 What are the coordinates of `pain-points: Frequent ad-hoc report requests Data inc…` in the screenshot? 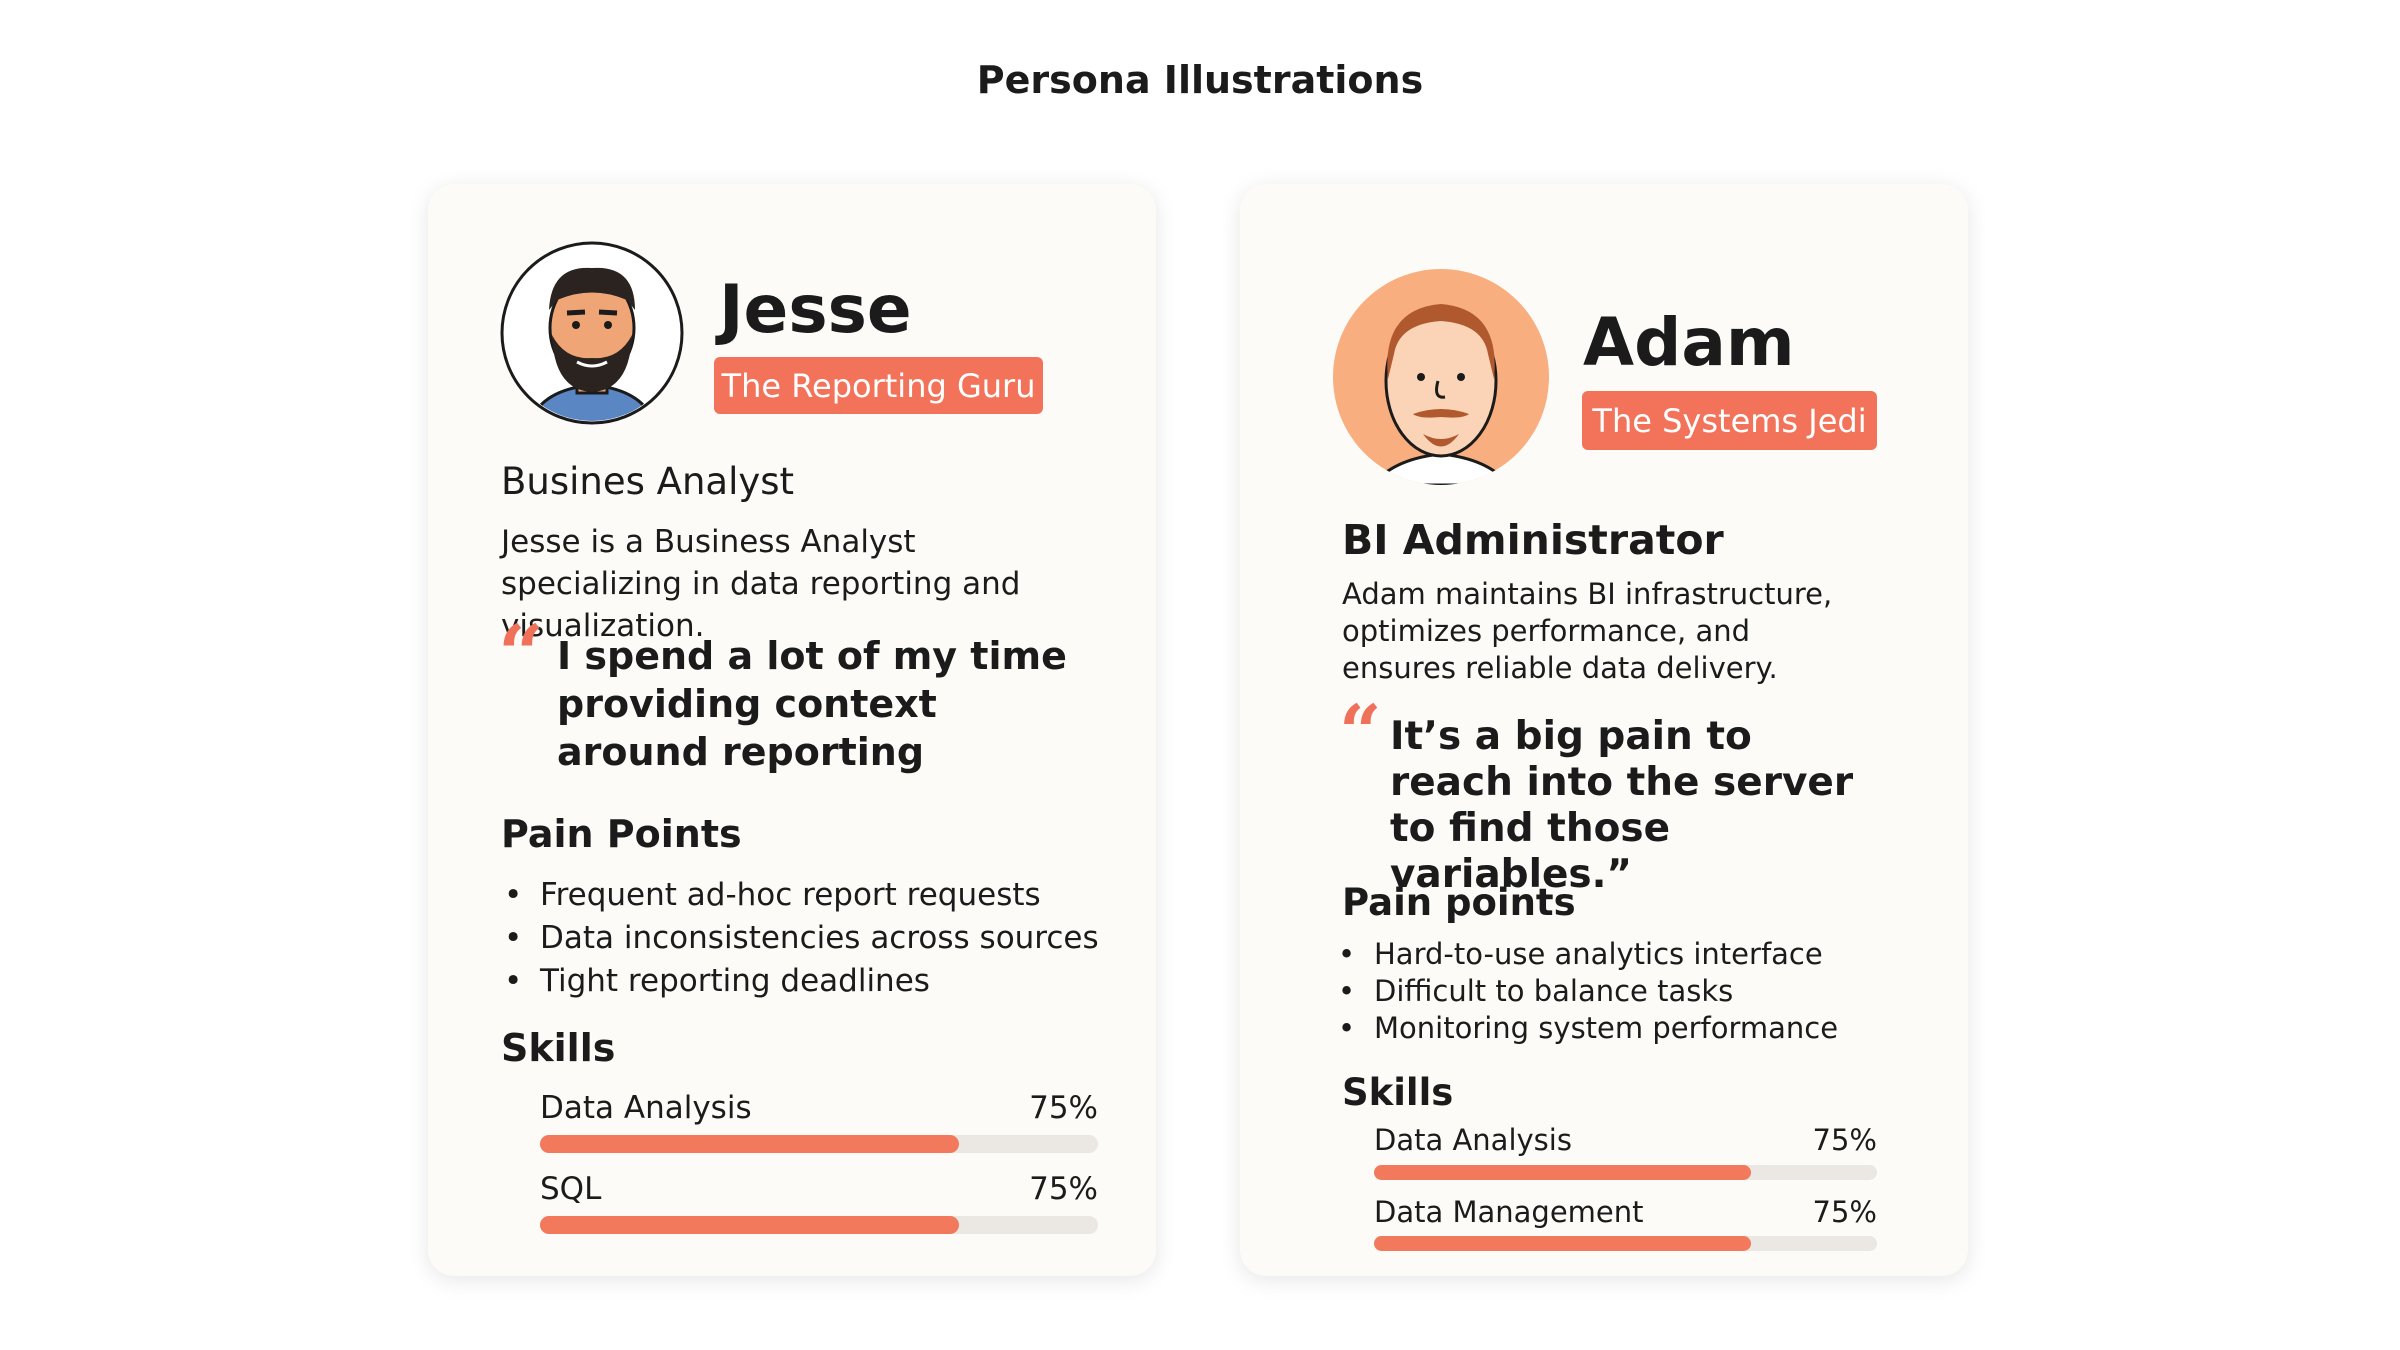 It's located at (801, 938).